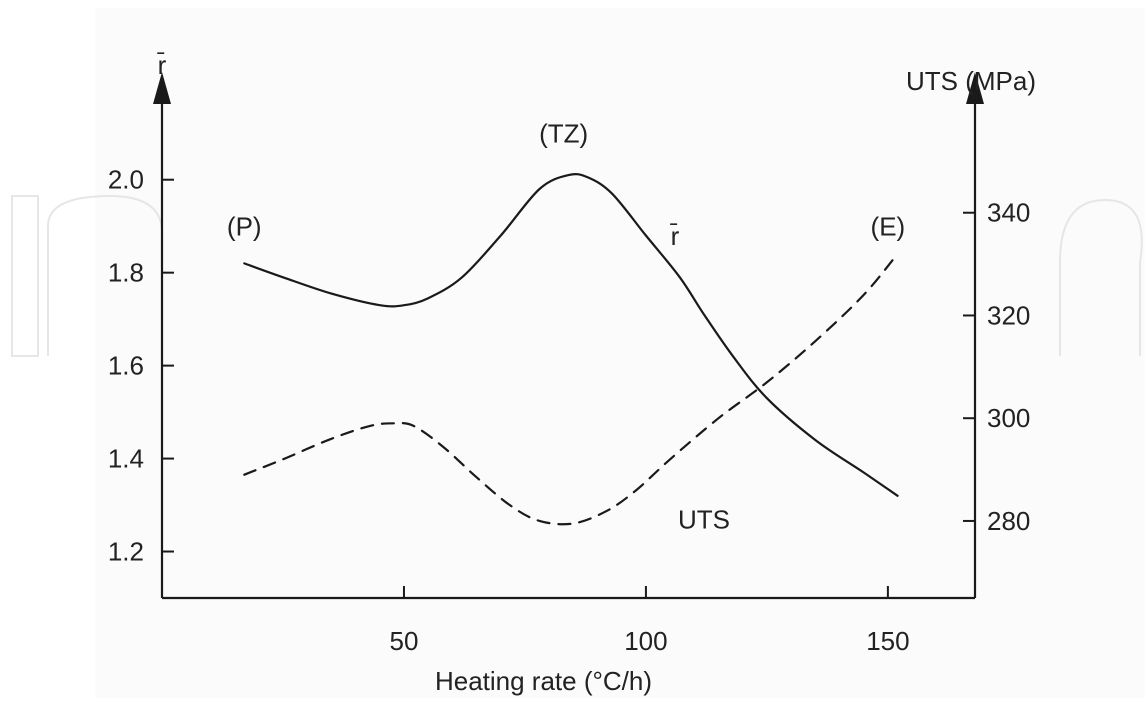 The image size is (1145, 705). Describe the element at coordinates (645, 641) in the screenshot. I see `x-tick-label: 100` at that location.